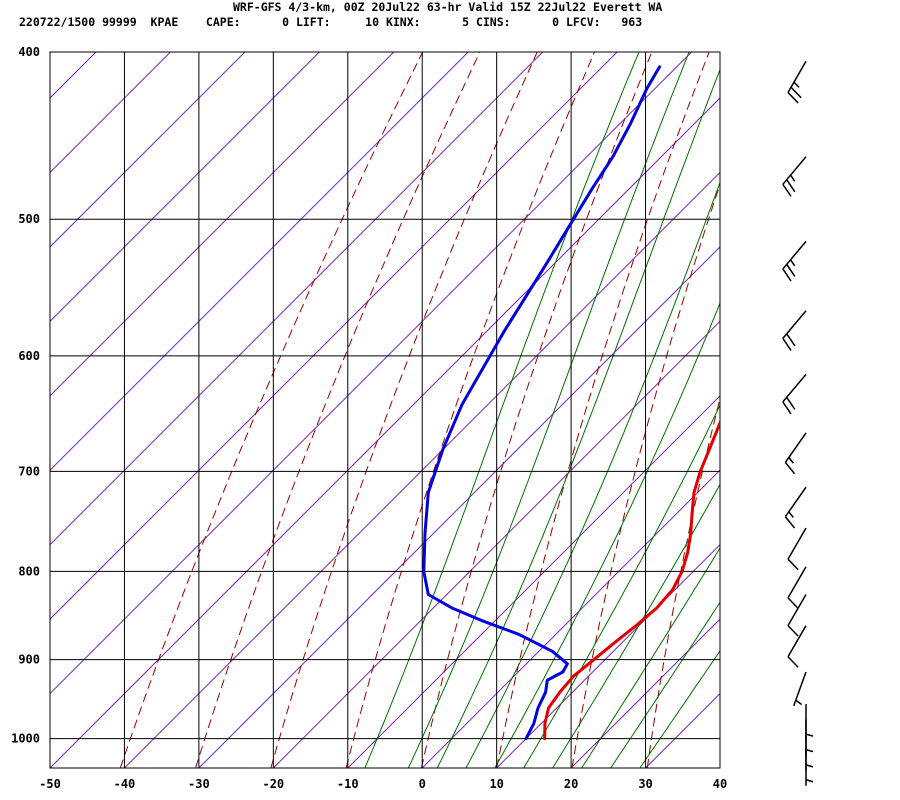 Image resolution: width=900 pixels, height=800 pixels. Describe the element at coordinates (383, 784) in the screenshot. I see `temperature-axis-labels: -50 -40 -30 -20 -10 0 10 20 30 40` at that location.